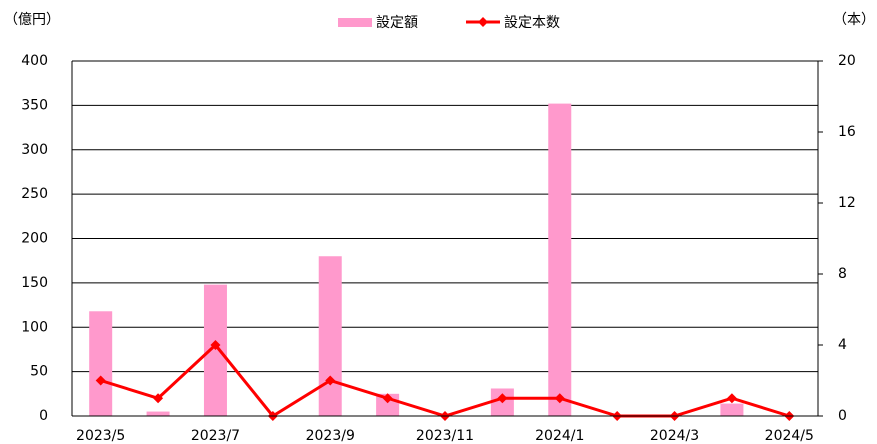 The width and height of the screenshot is (877, 444). Describe the element at coordinates (847, 61) in the screenshot. I see `y2-tick-label: 20` at that location.